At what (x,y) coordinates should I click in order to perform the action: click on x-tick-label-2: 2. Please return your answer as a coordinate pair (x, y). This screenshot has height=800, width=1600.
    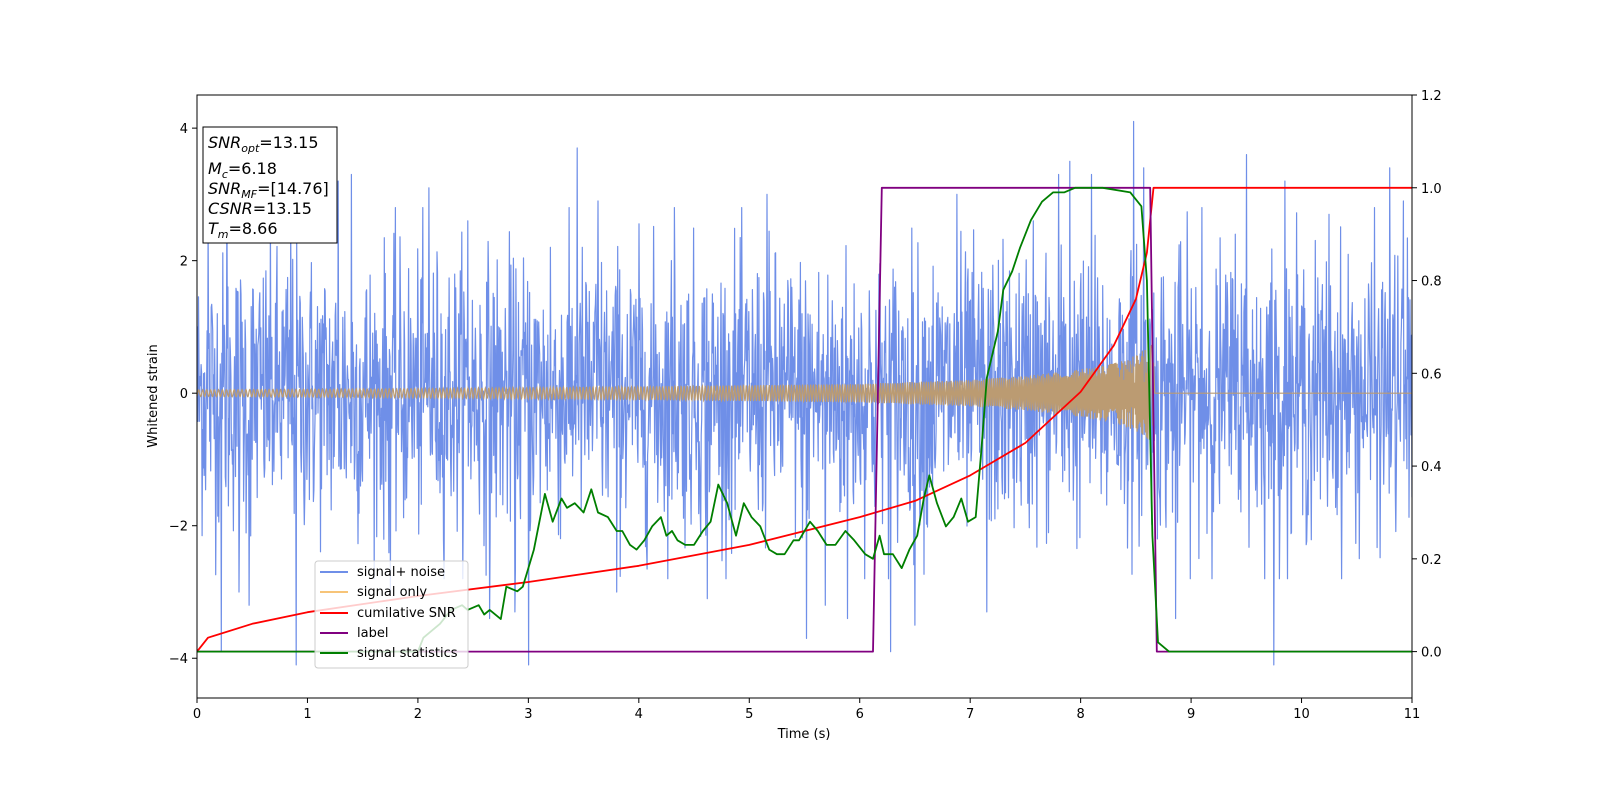
    Looking at the image, I should click on (418, 714).